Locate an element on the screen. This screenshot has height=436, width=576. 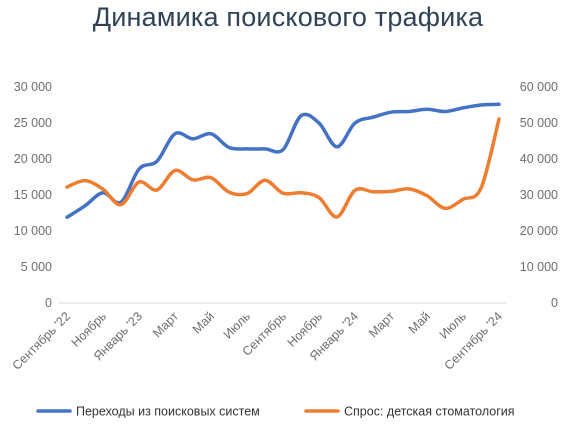
right-tick-label: 30 000 is located at coordinates (539, 195).